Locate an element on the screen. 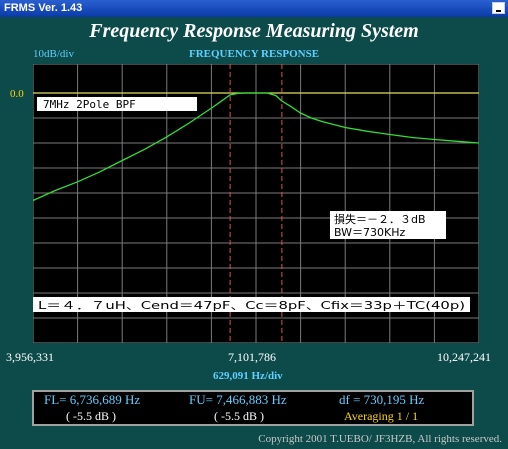  annotation-filter: 7MHz 2Pole BPF is located at coordinates (89, 104).